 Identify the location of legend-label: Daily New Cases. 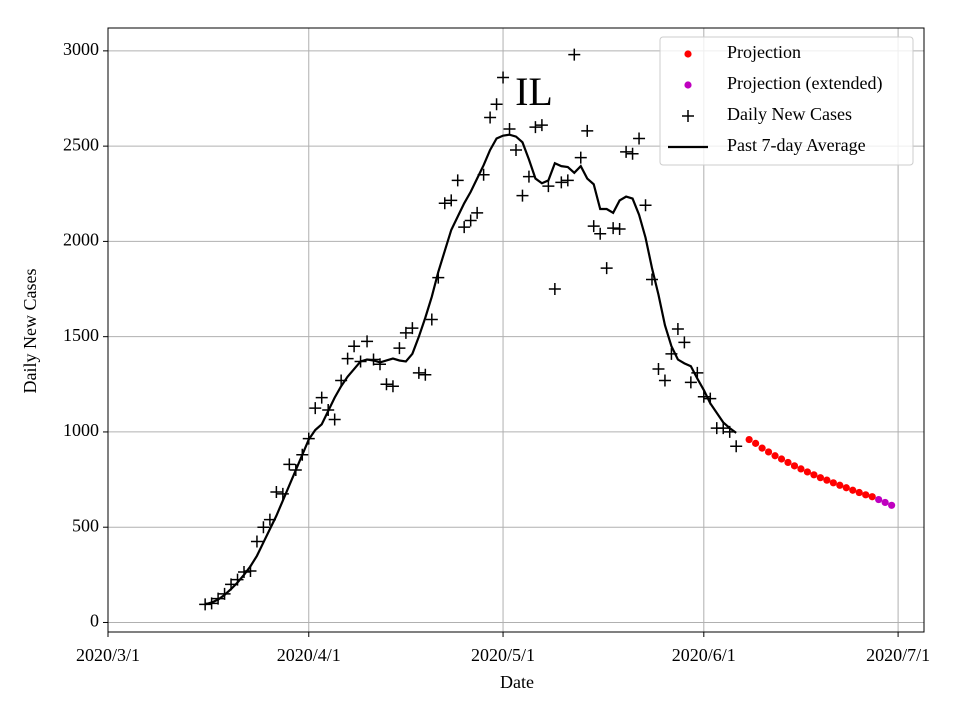
(789, 114).